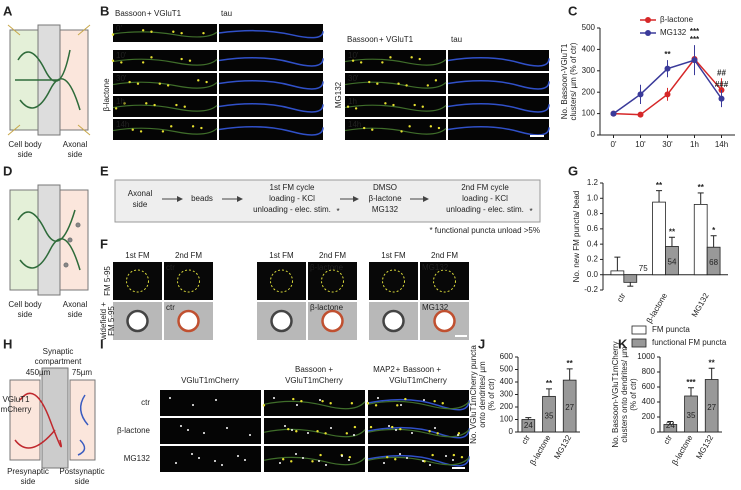  I want to click on n-label: 75, so click(643, 268).